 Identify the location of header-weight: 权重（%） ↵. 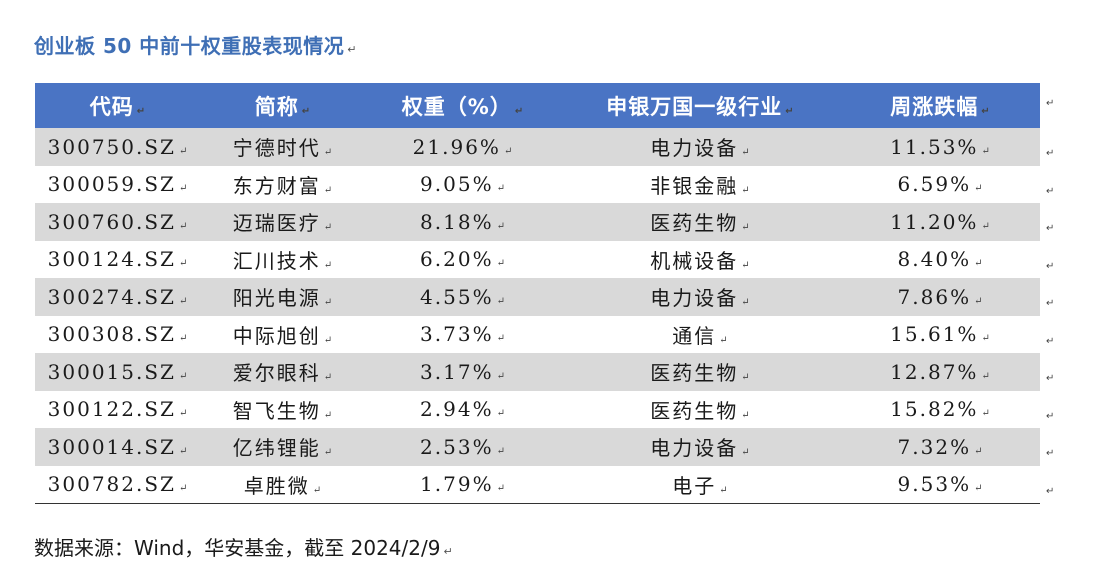
(462, 105).